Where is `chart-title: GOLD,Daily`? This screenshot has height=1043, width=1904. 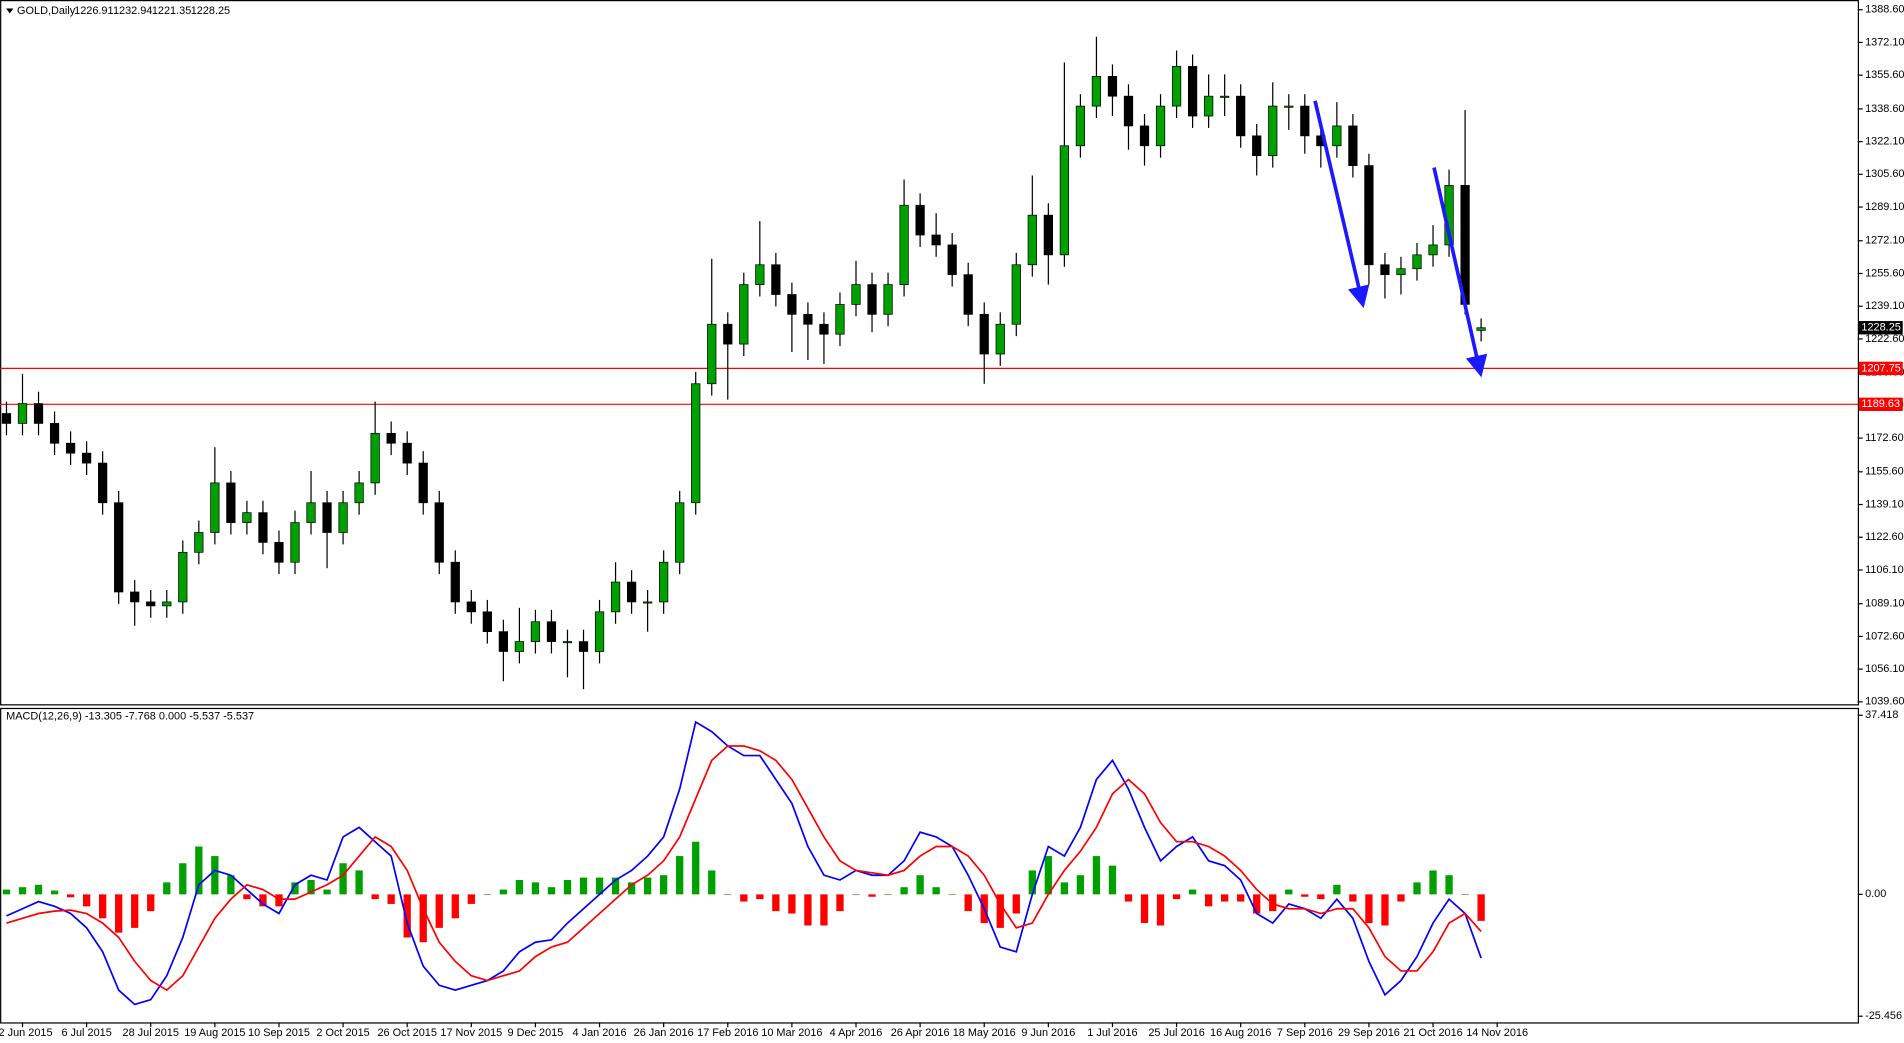
chart-title: GOLD,Daily is located at coordinates (46, 11).